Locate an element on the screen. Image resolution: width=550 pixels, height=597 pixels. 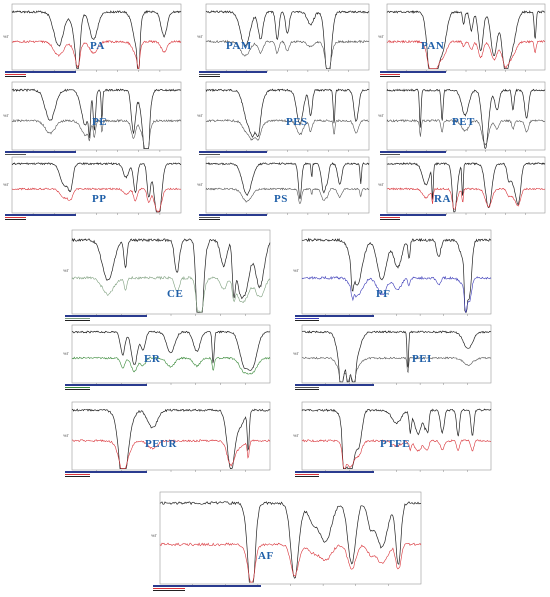
spectrum-panel-er: %T ER is located at coordinates (168, 358).